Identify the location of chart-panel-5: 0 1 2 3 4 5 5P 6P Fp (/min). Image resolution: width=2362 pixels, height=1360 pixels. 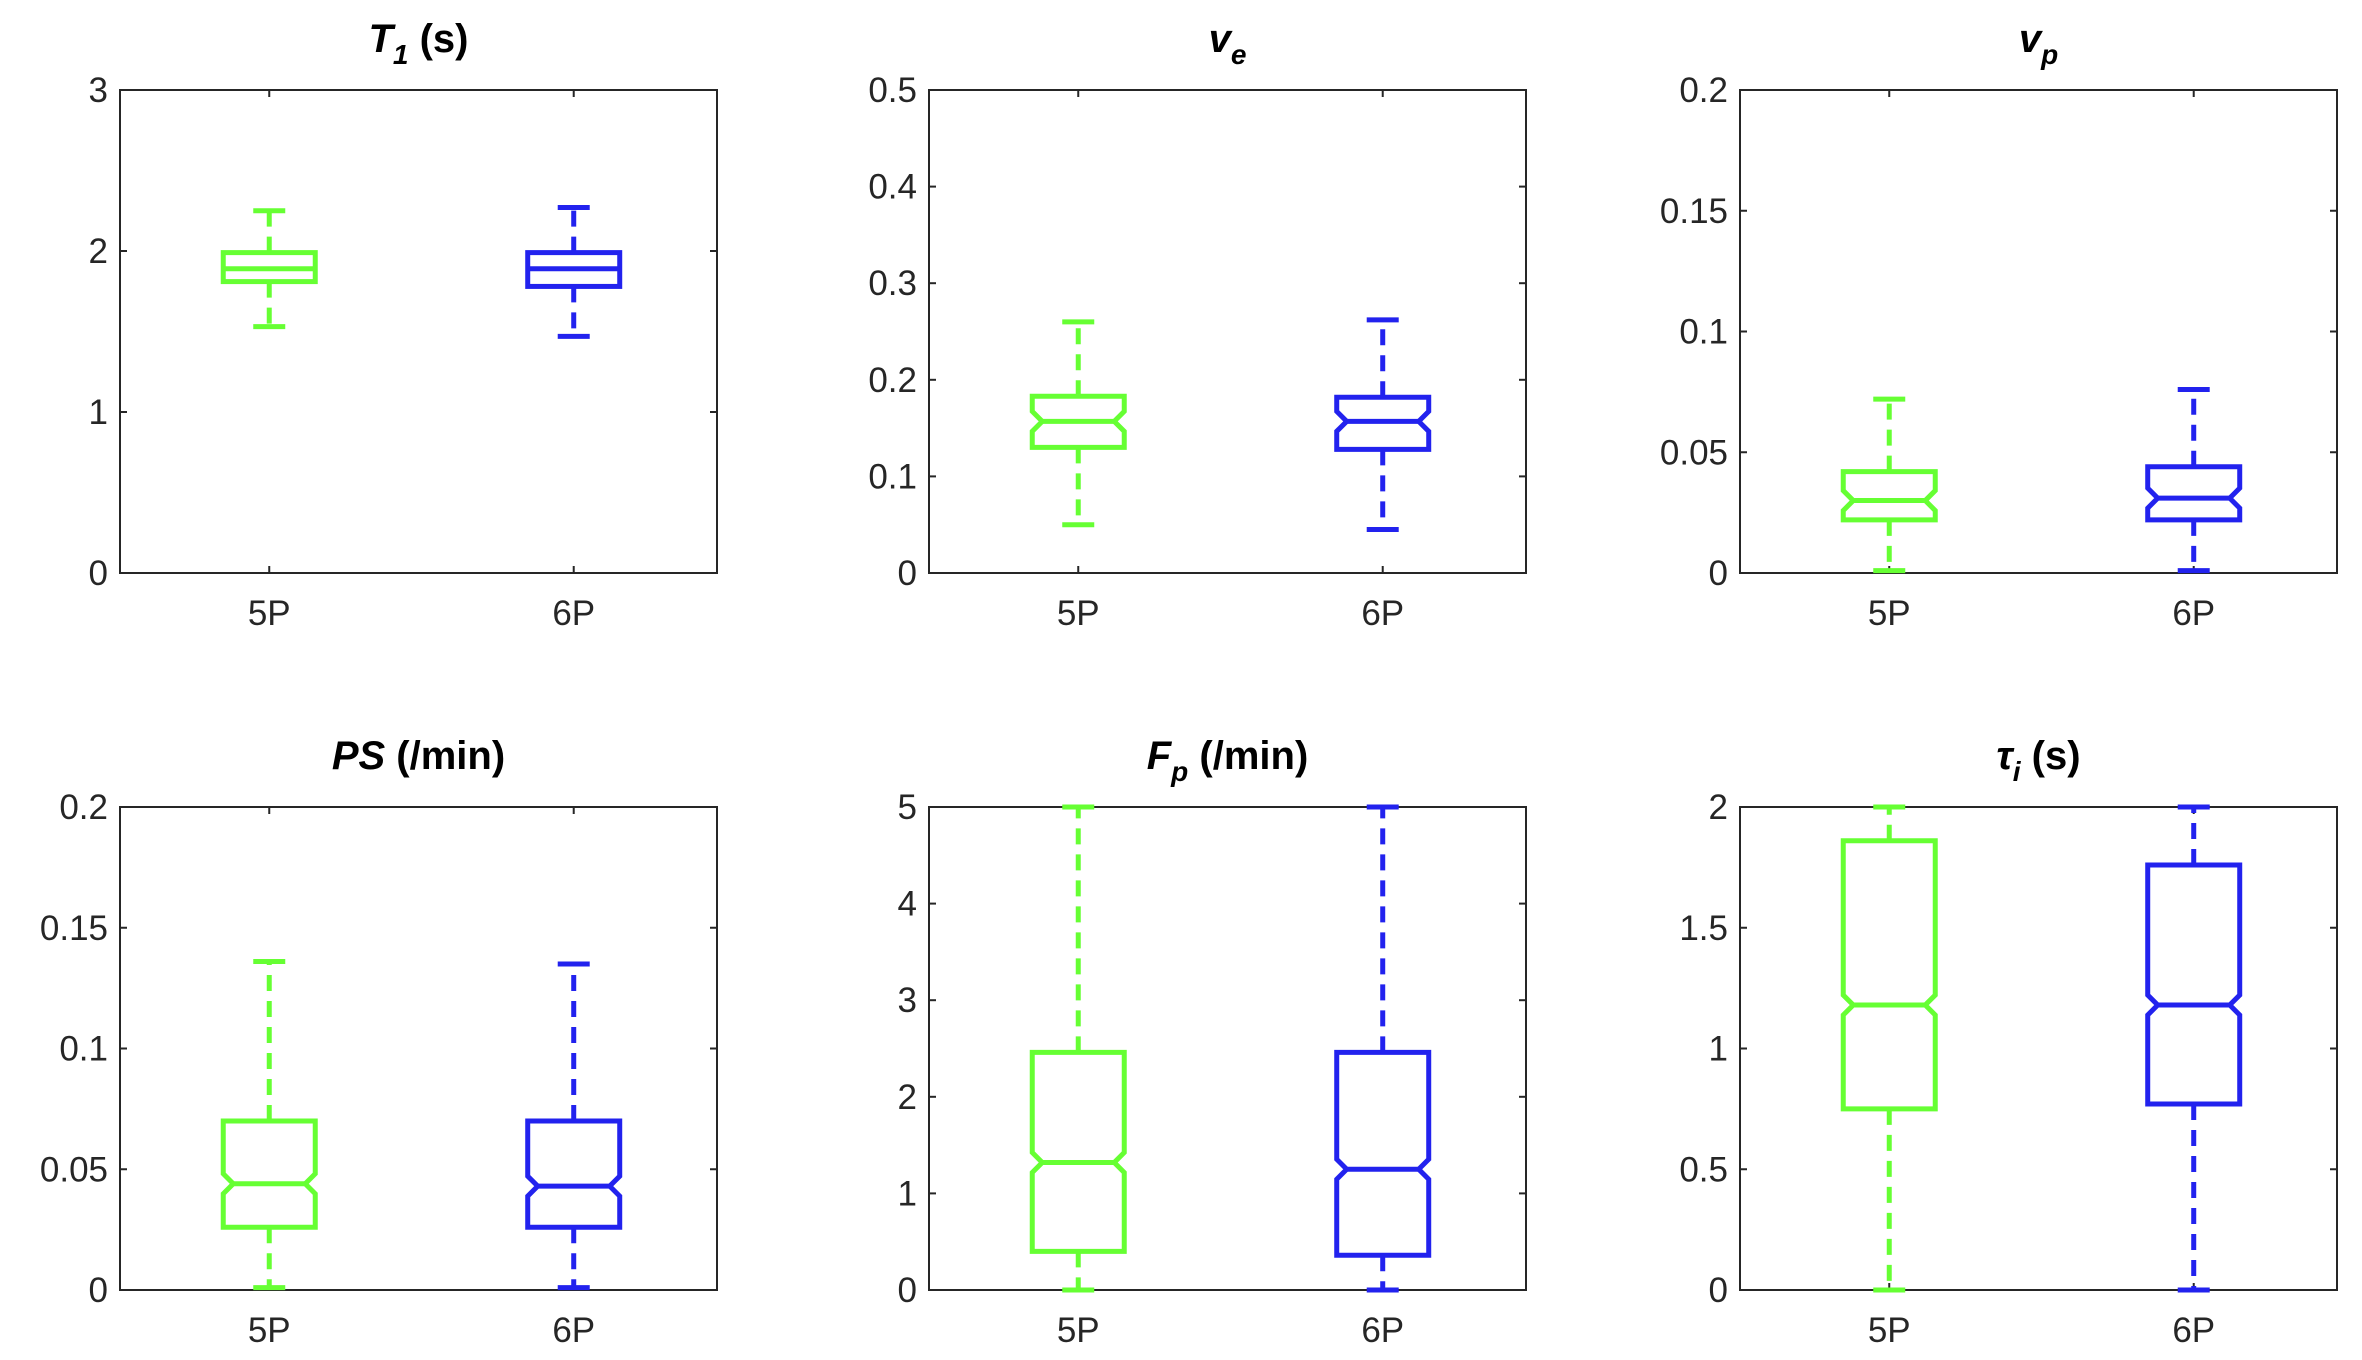
(1212, 1042).